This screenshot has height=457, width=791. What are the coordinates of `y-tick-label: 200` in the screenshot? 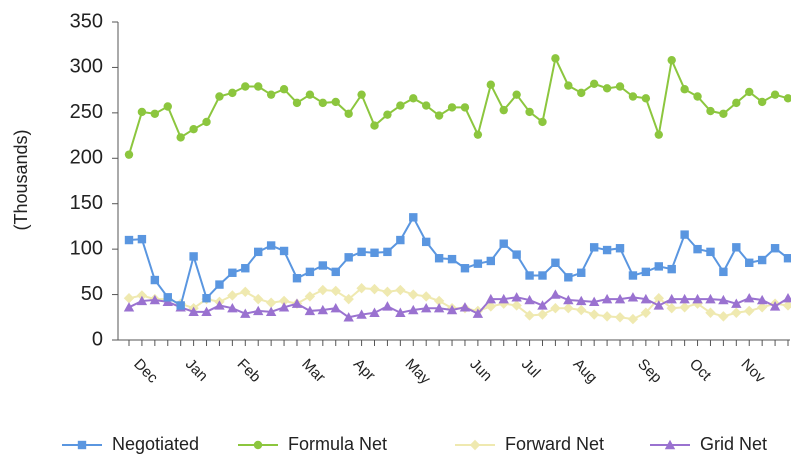 It's located at (86, 158).